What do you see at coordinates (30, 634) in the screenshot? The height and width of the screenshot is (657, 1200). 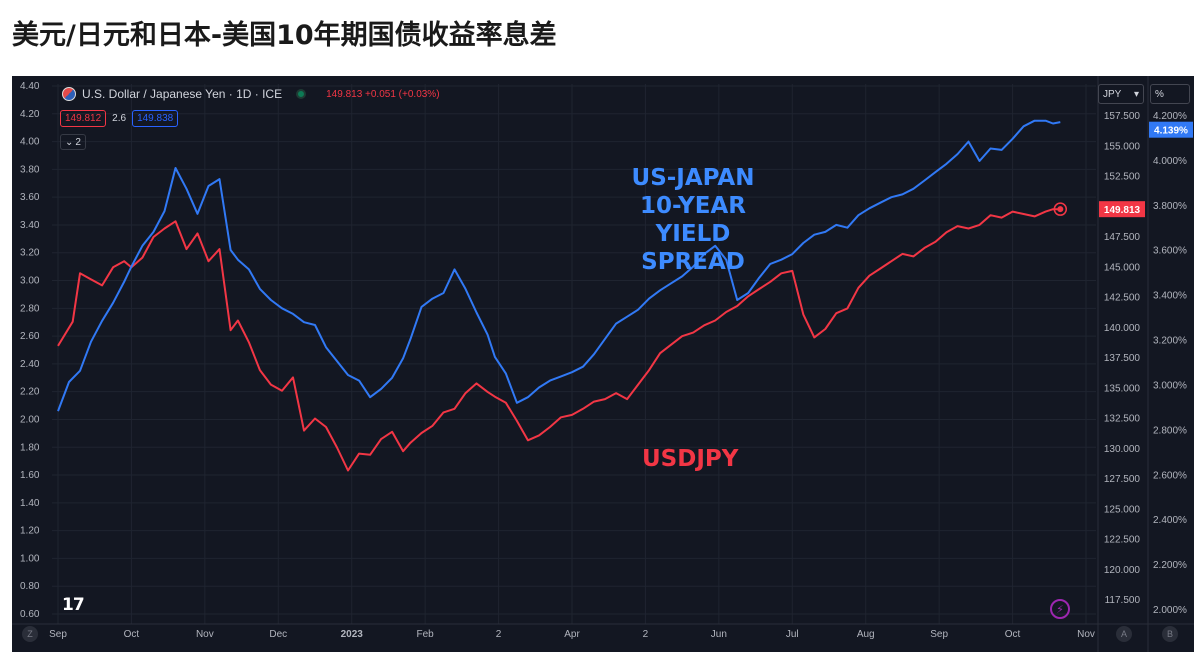 I see `zoom-reset-button: Z` at bounding box center [30, 634].